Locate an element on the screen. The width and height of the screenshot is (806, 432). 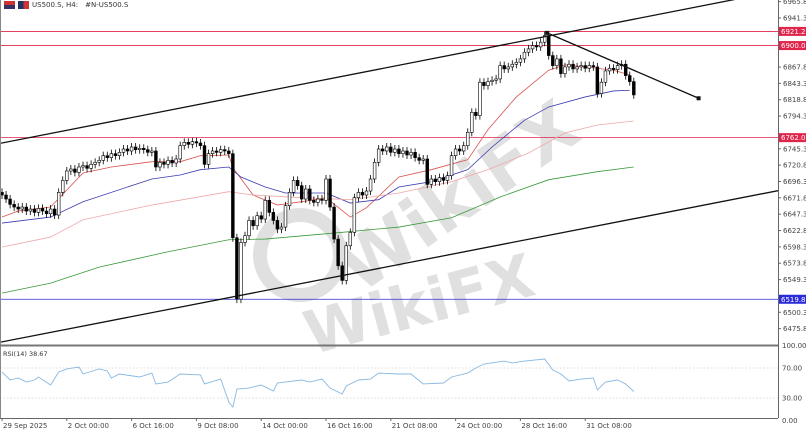
rsi-axis-label: 30.00 is located at coordinates (792, 399).